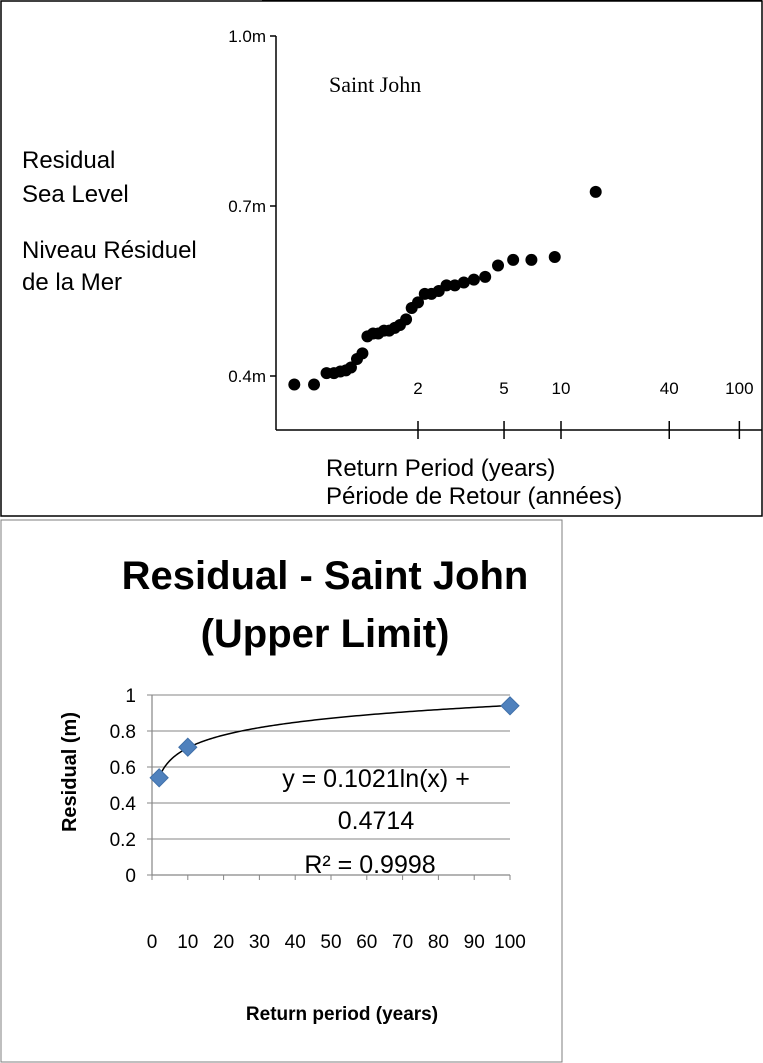 Image resolution: width=763 pixels, height=1063 pixels. Describe the element at coordinates (376, 779) in the screenshot. I see `equation-line: y = 0.1021ln(x) +` at that location.